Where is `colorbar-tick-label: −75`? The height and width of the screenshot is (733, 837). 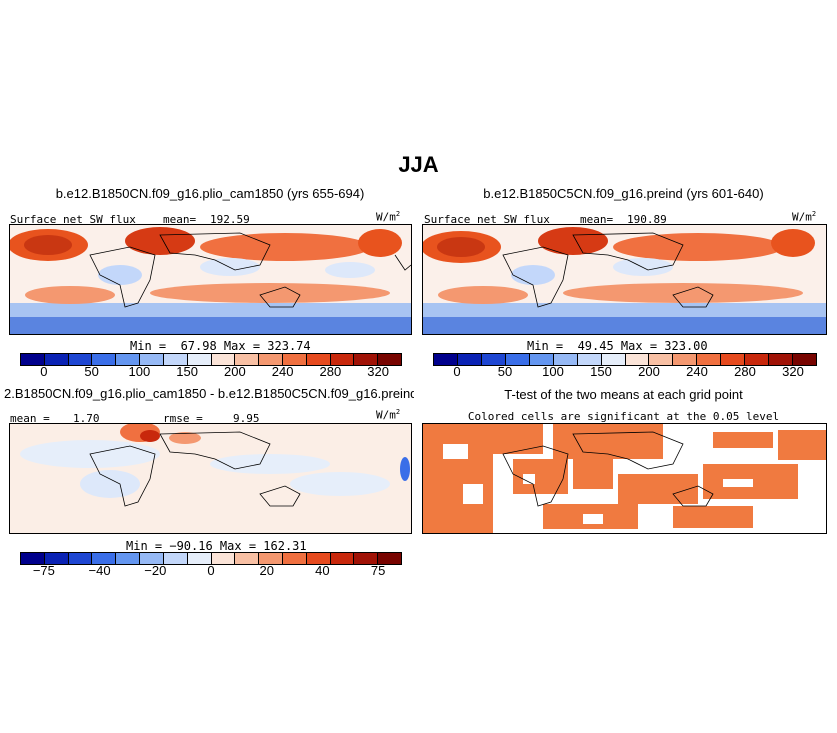
colorbar-tick-label: −75 is located at coordinates (43, 570).